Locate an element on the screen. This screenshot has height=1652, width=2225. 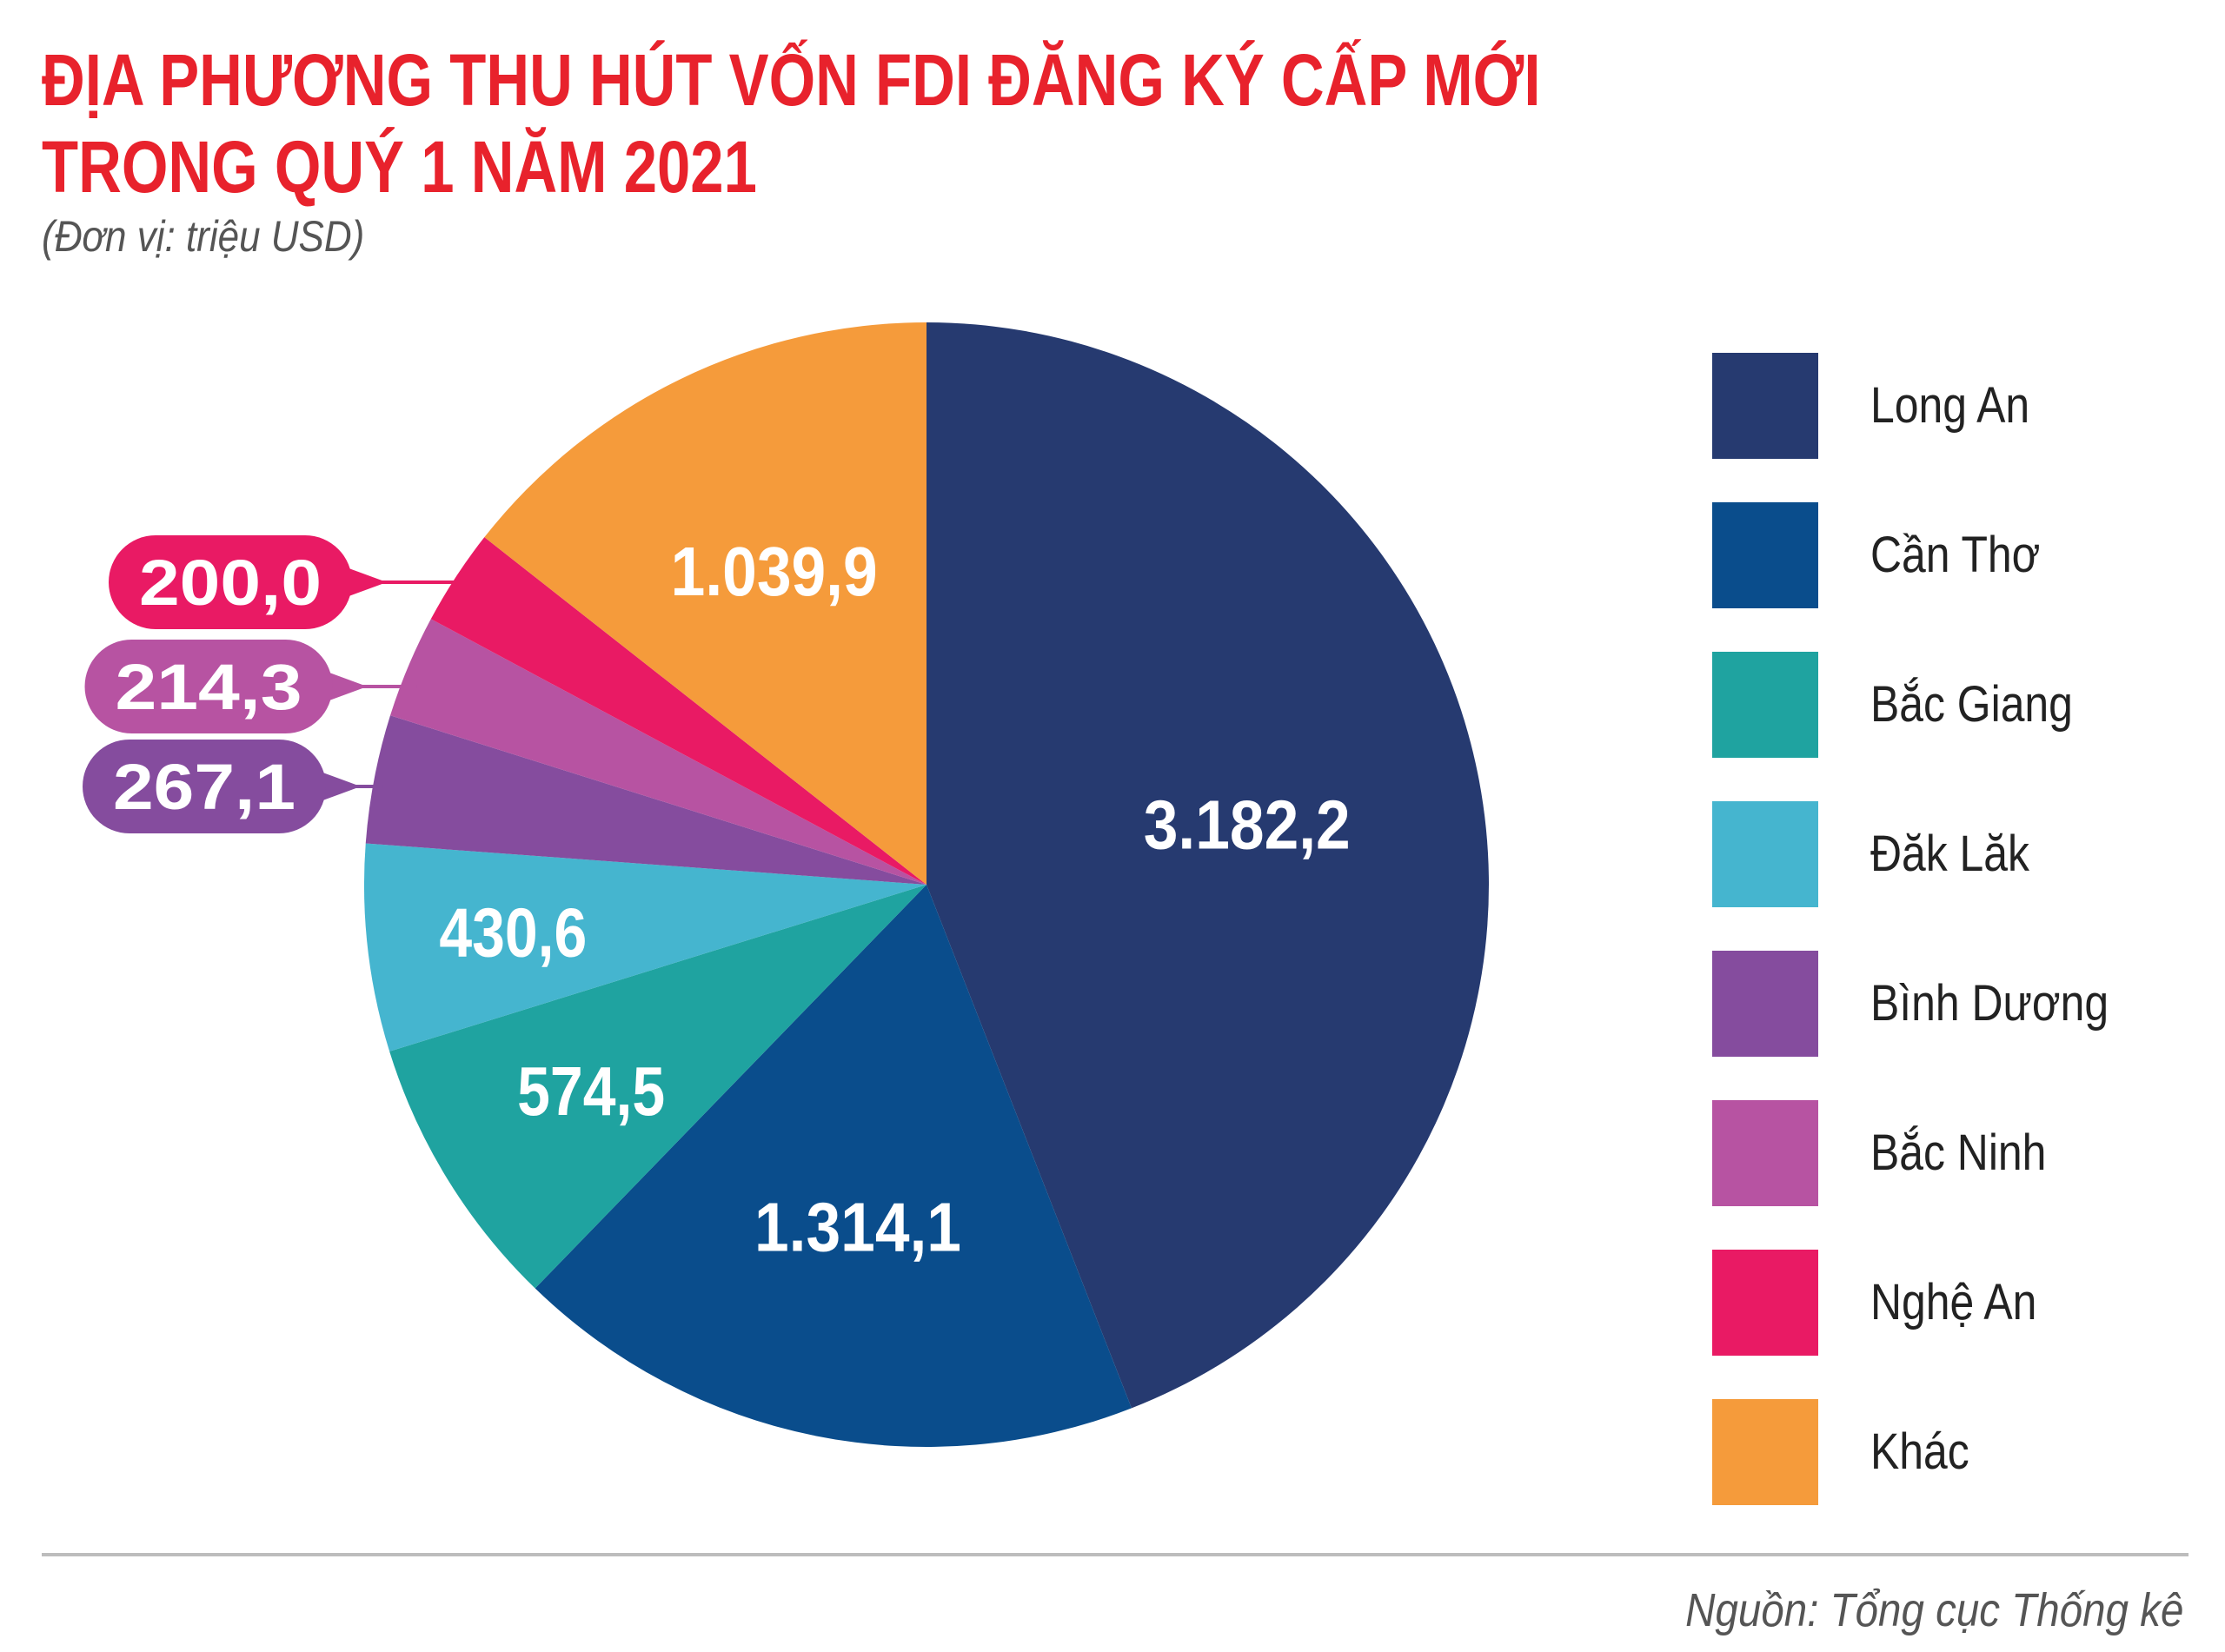
chart-title-line-2: TRONG QUÝ 1 NĂM 2021 is located at coordinates (399, 167).